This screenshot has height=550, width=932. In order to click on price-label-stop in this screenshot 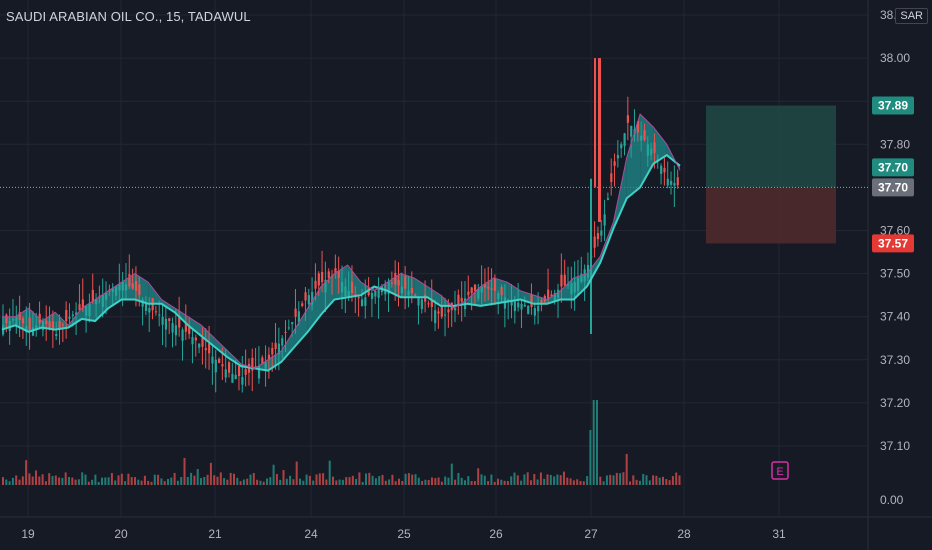, I will do `click(893, 243)`.